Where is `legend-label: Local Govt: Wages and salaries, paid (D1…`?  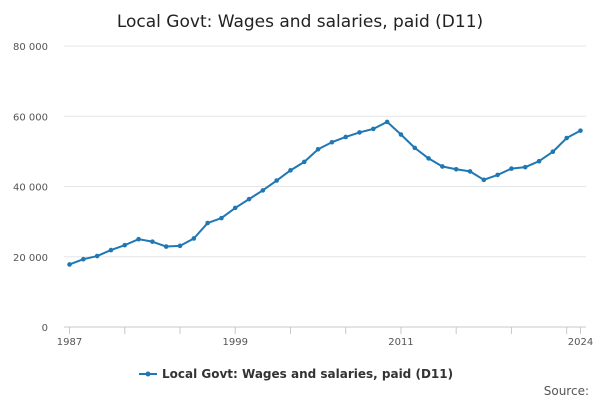
legend-label: Local Govt: Wages and salaries, paid (D1… is located at coordinates (307, 374).